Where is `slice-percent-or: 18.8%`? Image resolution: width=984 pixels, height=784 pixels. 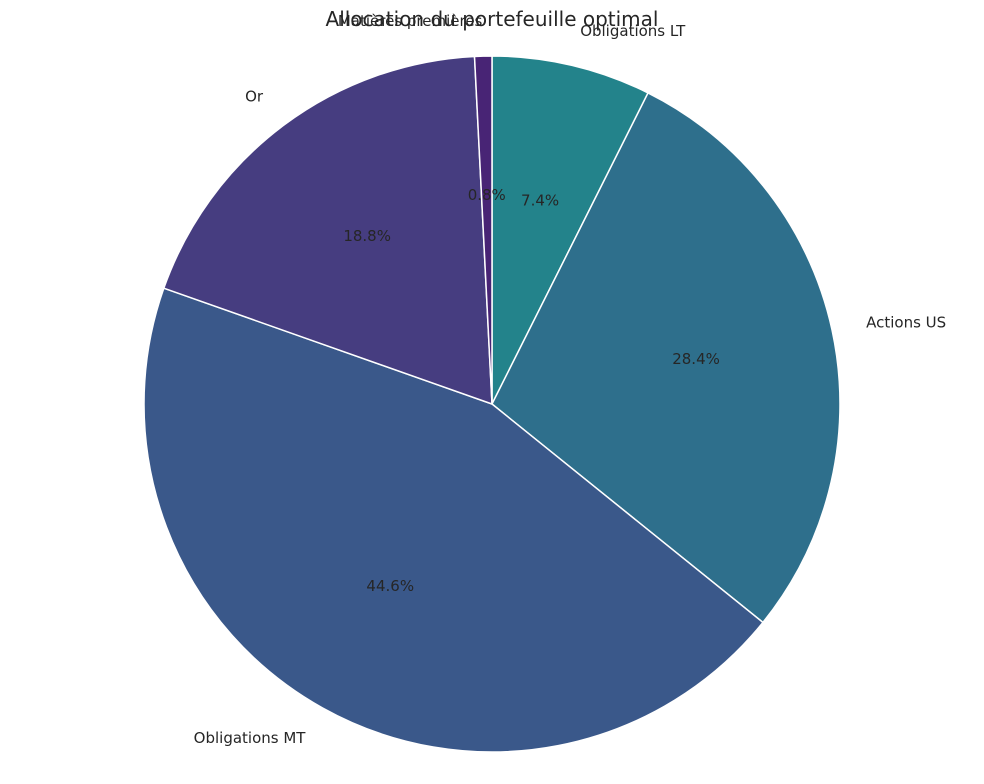 slice-percent-or: 18.8% is located at coordinates (367, 236).